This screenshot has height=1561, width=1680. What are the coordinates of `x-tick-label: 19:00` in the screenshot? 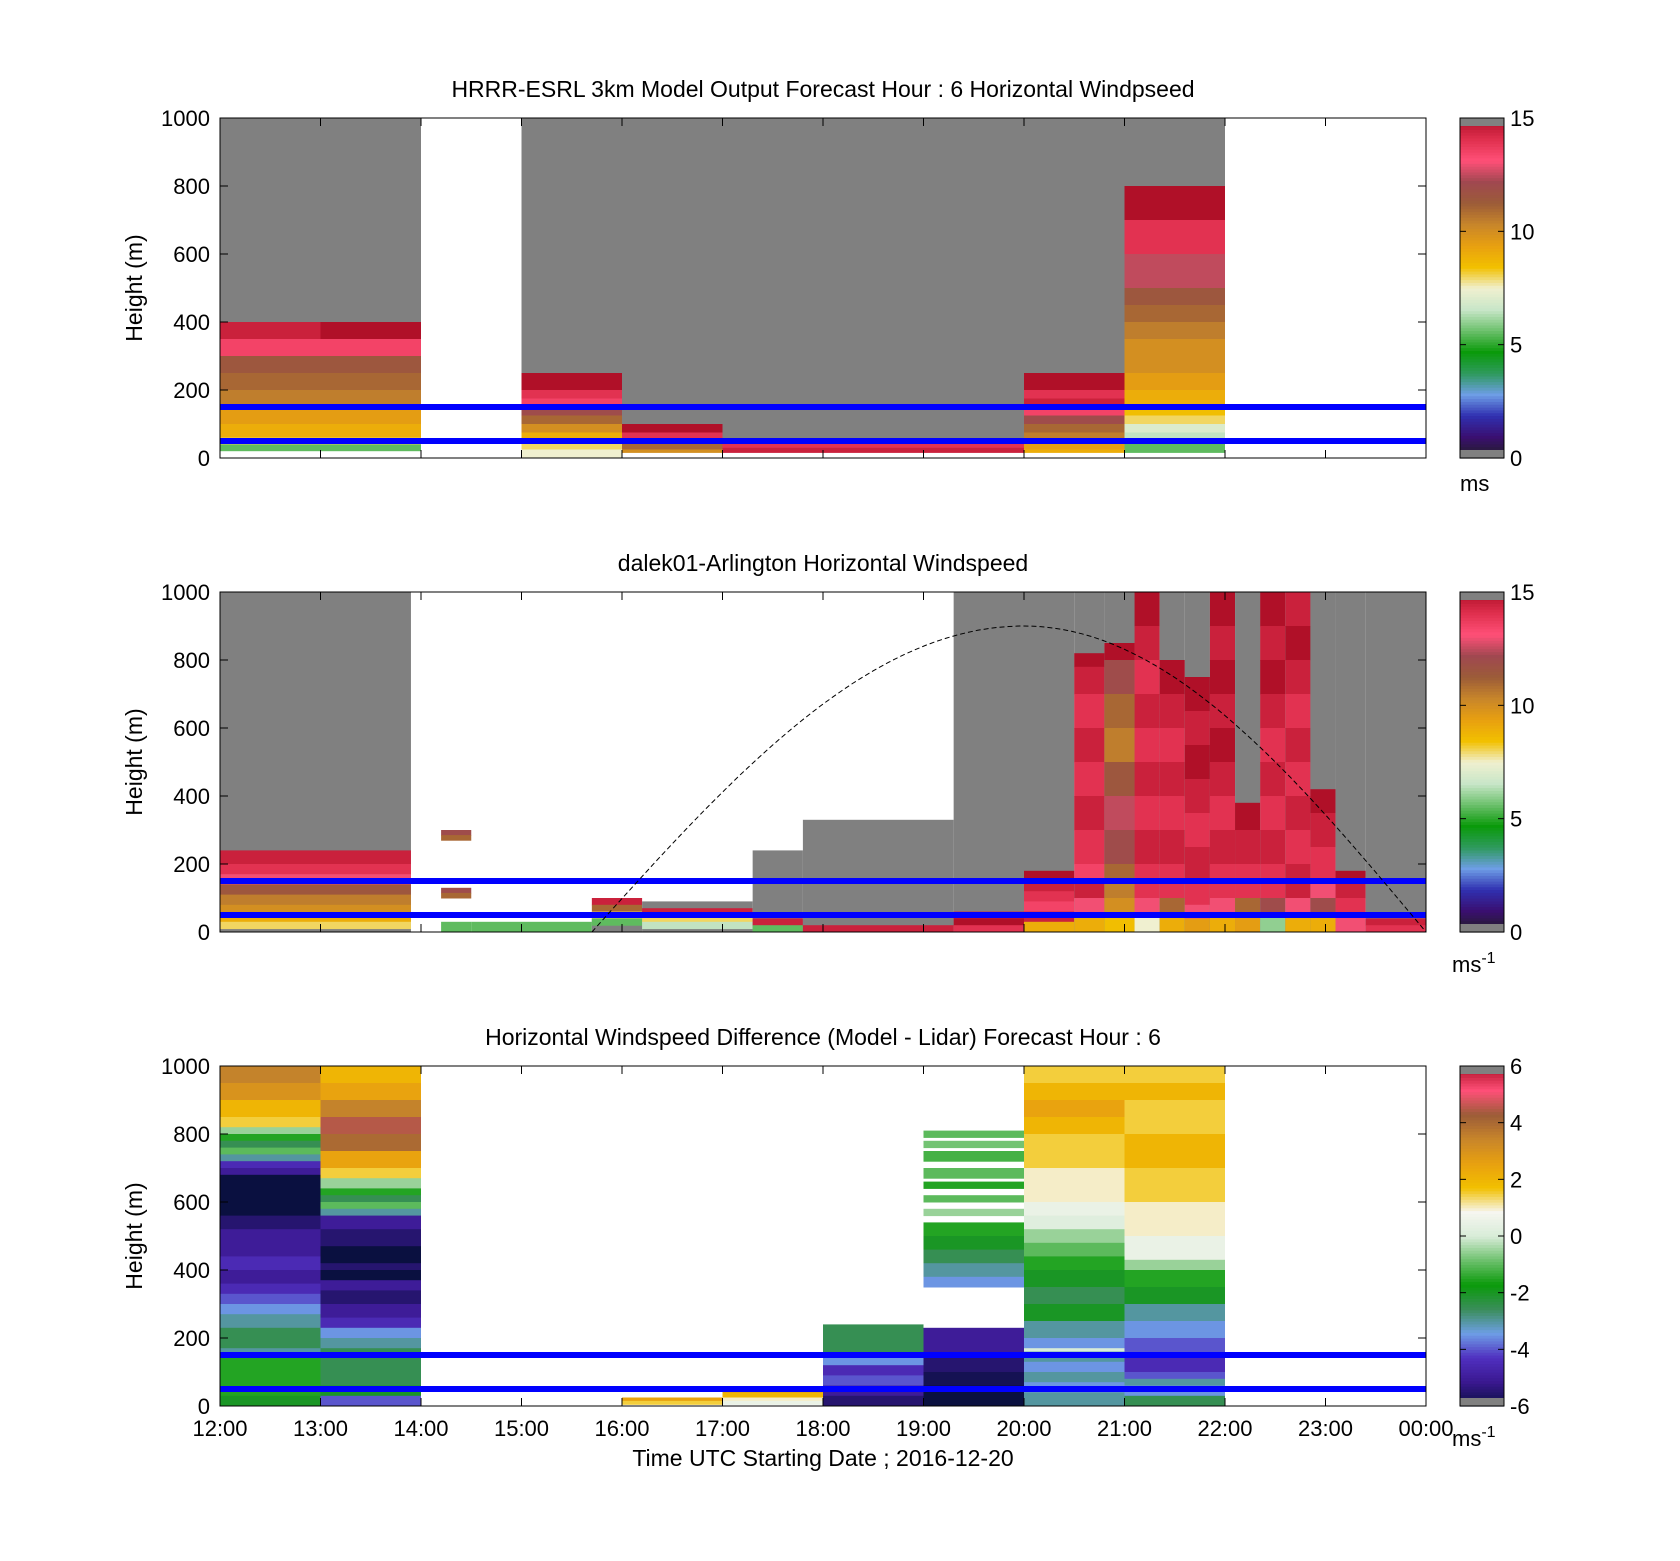 It's located at (923, 1428).